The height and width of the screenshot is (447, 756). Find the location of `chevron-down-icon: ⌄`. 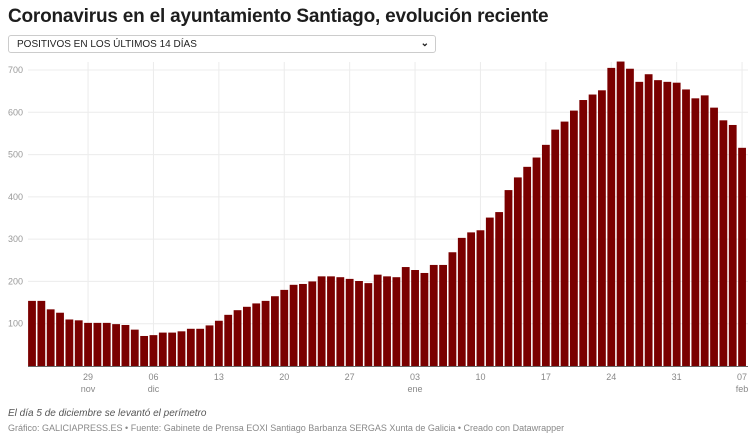

chevron-down-icon: ⌄ is located at coordinates (424, 43).